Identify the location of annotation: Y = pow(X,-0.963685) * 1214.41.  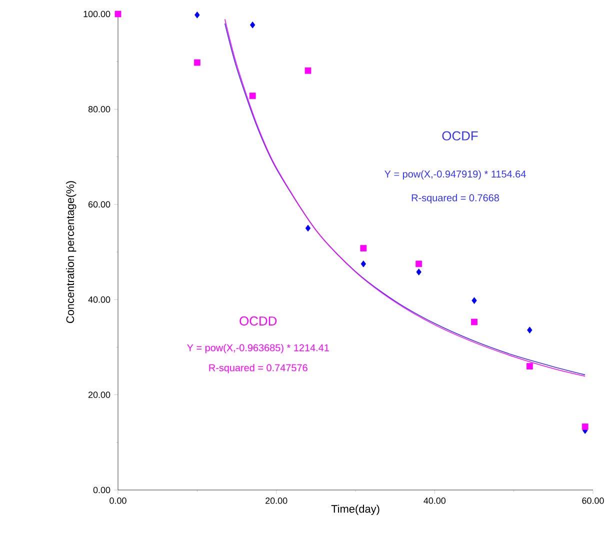
(258, 349).